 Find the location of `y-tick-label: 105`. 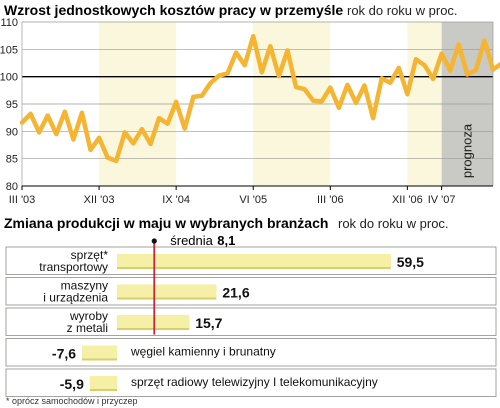

y-tick-label: 105 is located at coordinates (9, 50).